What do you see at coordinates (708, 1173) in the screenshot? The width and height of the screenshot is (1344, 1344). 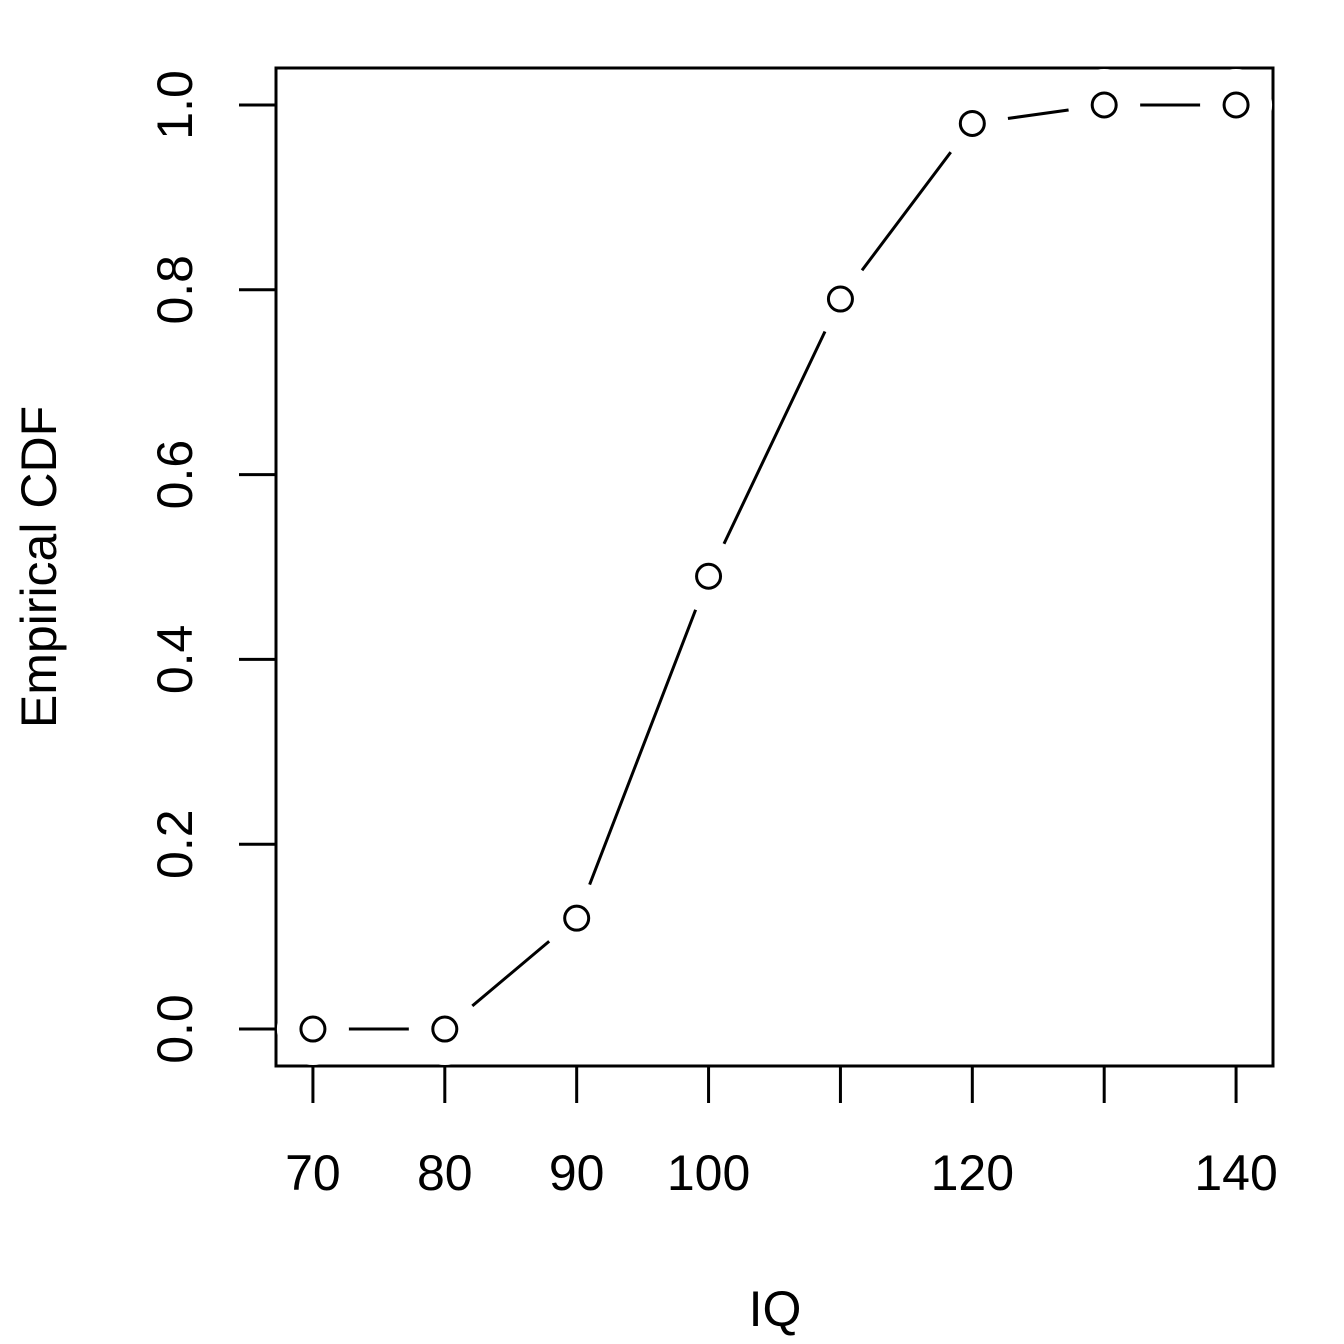 I see `x-tick-label: 100` at bounding box center [708, 1173].